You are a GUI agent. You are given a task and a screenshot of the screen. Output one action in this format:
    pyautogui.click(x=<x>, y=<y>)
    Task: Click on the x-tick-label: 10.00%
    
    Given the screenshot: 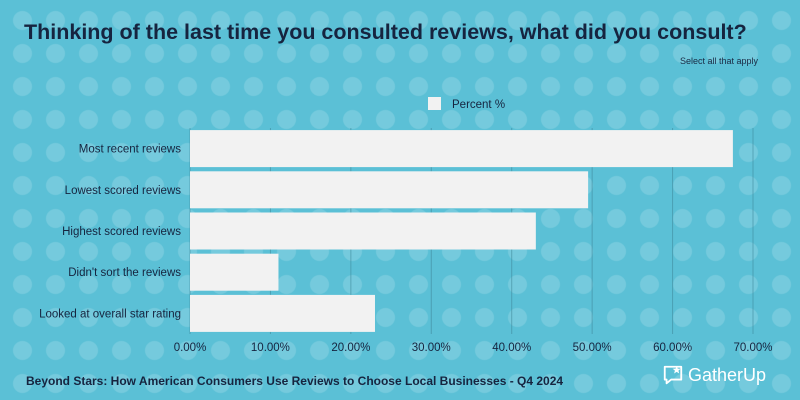 What is the action you would take?
    pyautogui.click(x=270, y=348)
    